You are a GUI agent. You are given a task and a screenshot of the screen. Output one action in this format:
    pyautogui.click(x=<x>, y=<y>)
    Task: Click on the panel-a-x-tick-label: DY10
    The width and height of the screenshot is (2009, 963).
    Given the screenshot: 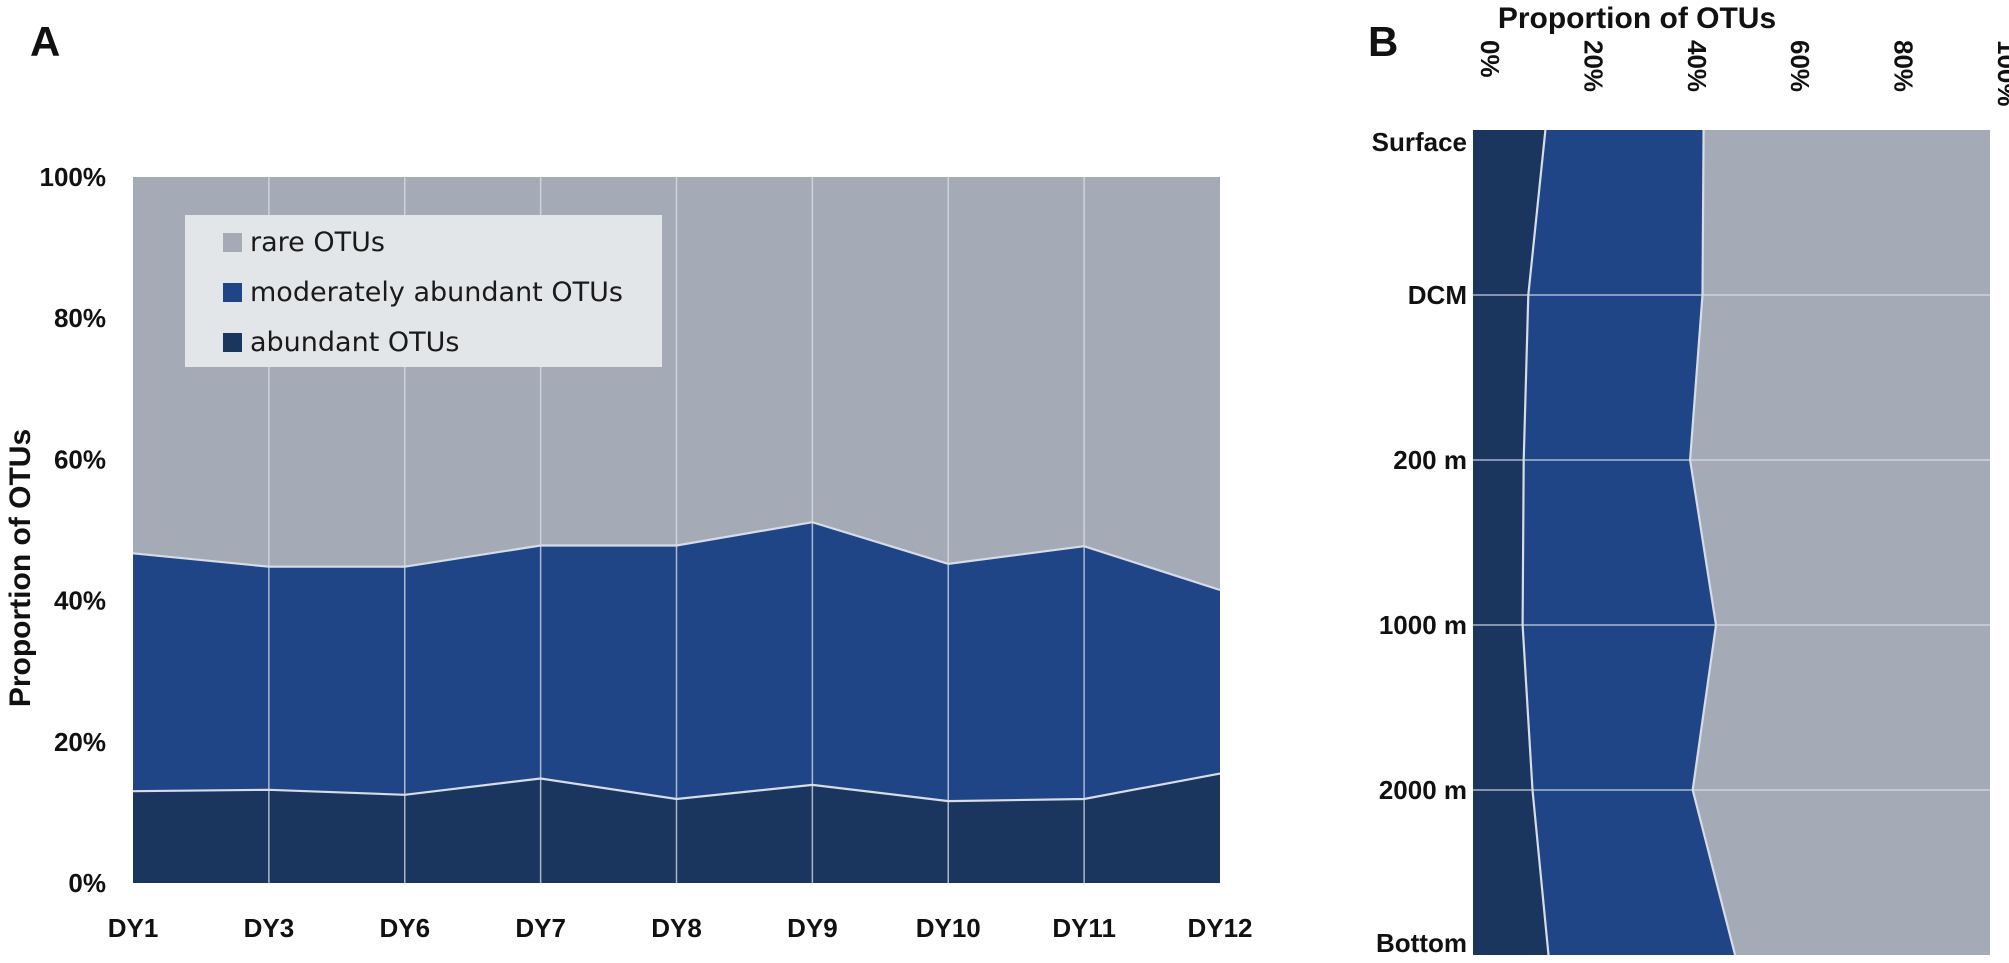 What is the action you would take?
    pyautogui.click(x=948, y=928)
    